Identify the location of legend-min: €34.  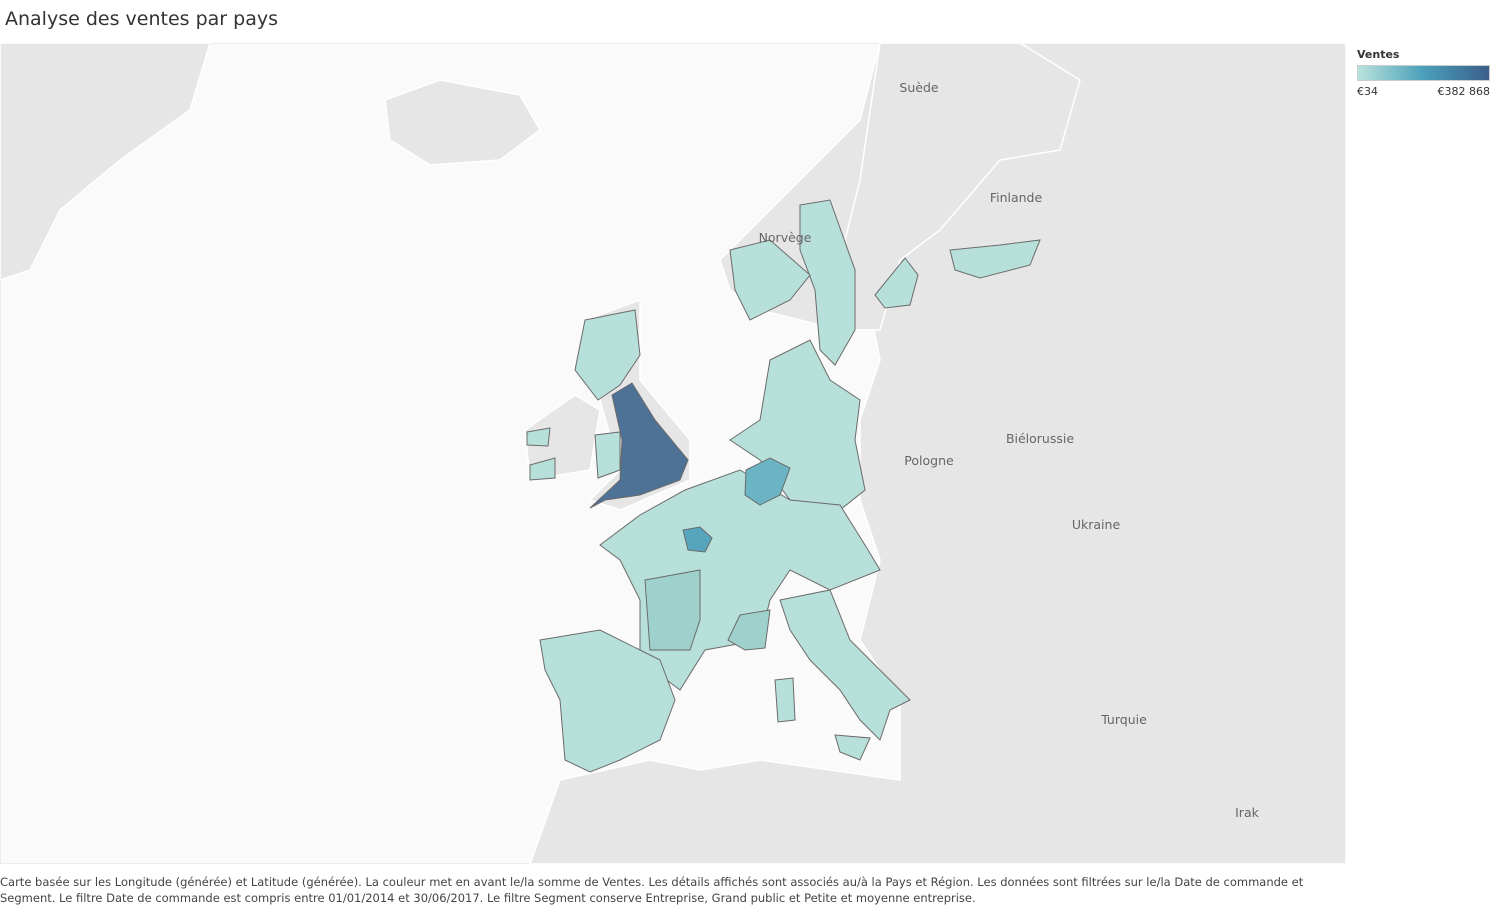
(1367, 91).